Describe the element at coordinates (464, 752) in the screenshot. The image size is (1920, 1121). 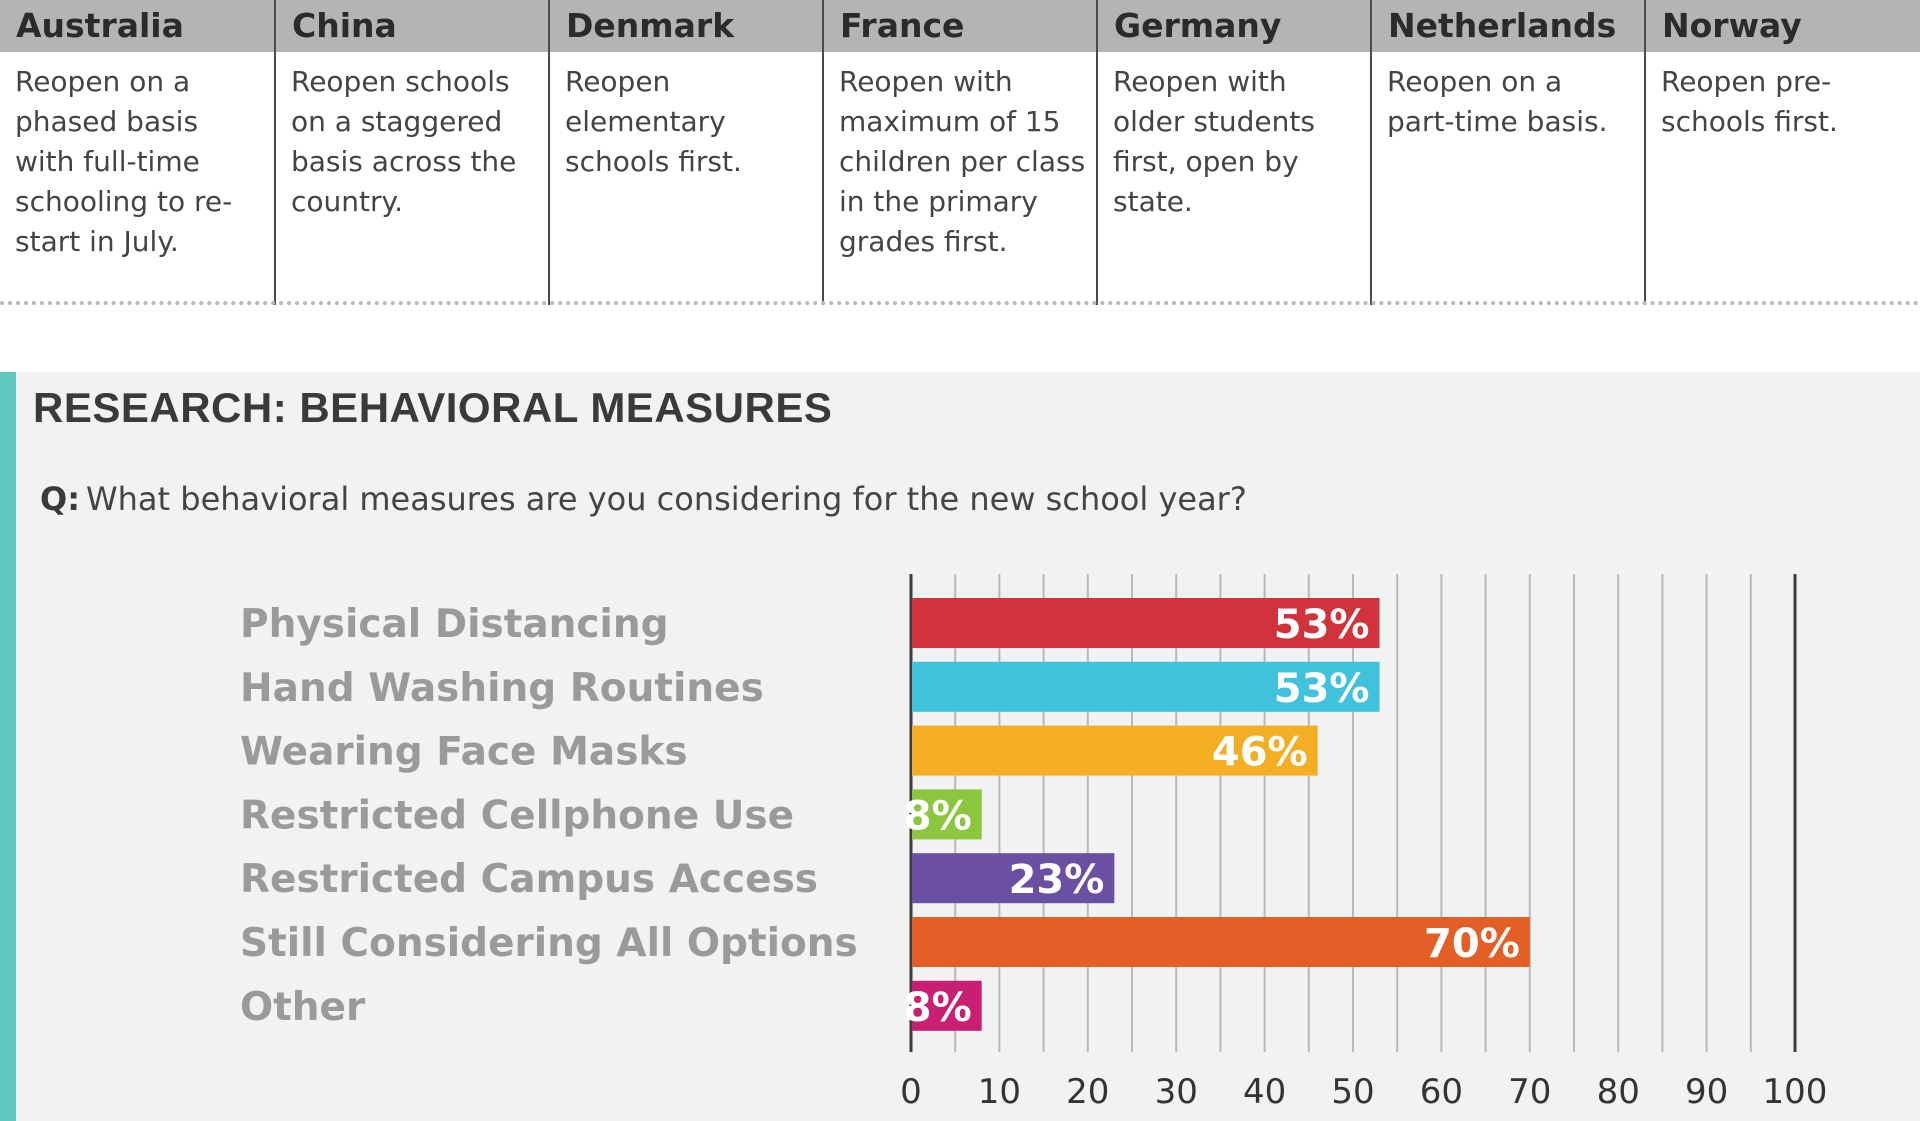
I see `category-label: Wearing Face Masks` at that location.